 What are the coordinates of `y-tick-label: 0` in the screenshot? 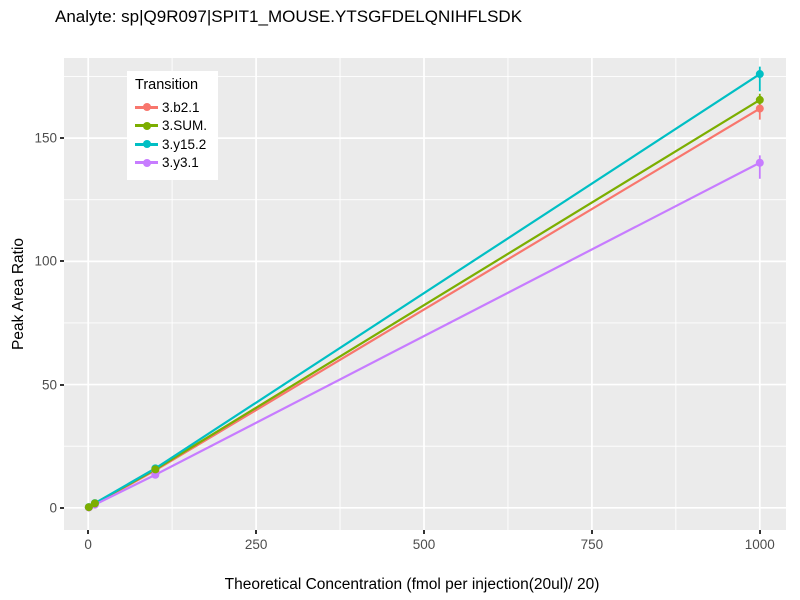 It's located at (53, 508).